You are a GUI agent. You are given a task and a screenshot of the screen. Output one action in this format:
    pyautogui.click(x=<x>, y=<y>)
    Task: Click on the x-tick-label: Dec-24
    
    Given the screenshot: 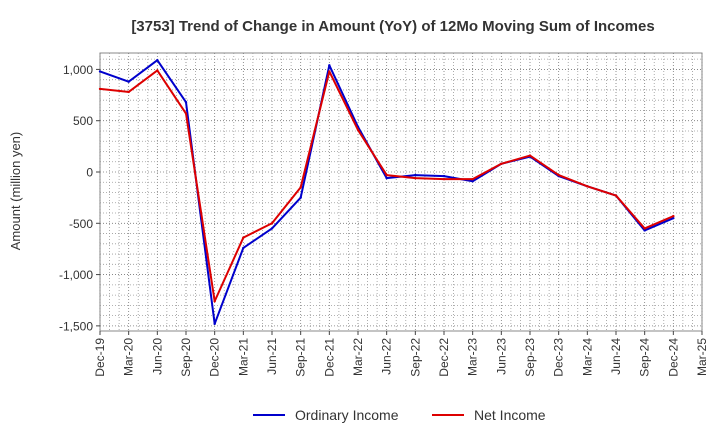 What is the action you would take?
    pyautogui.click(x=673, y=357)
    